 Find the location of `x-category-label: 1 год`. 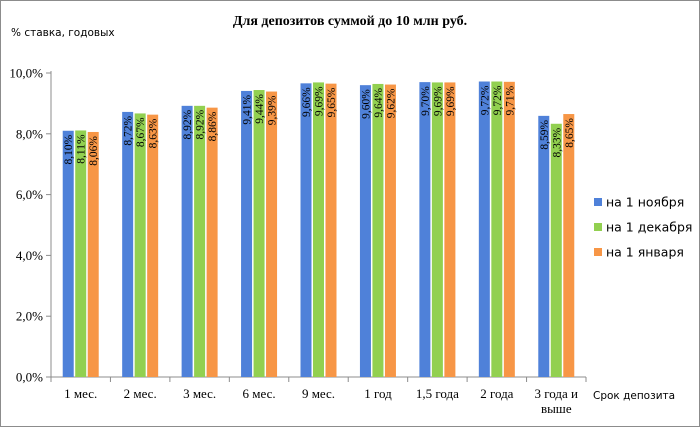

x-category-label: 1 год is located at coordinates (378, 393).